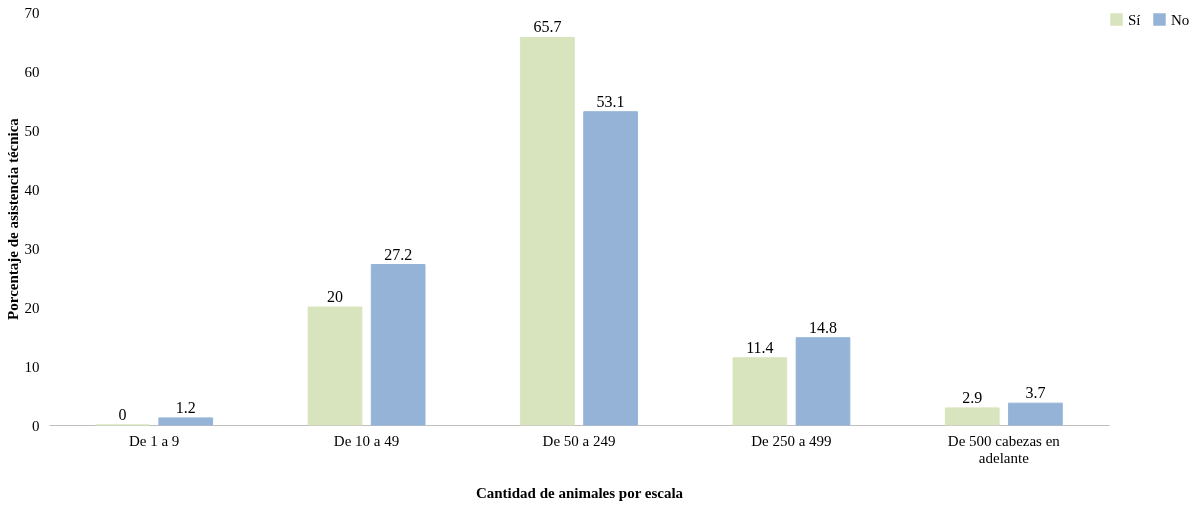 The width and height of the screenshot is (1195, 505). Describe the element at coordinates (398, 254) in the screenshot. I see `data-label: 27.2` at that location.